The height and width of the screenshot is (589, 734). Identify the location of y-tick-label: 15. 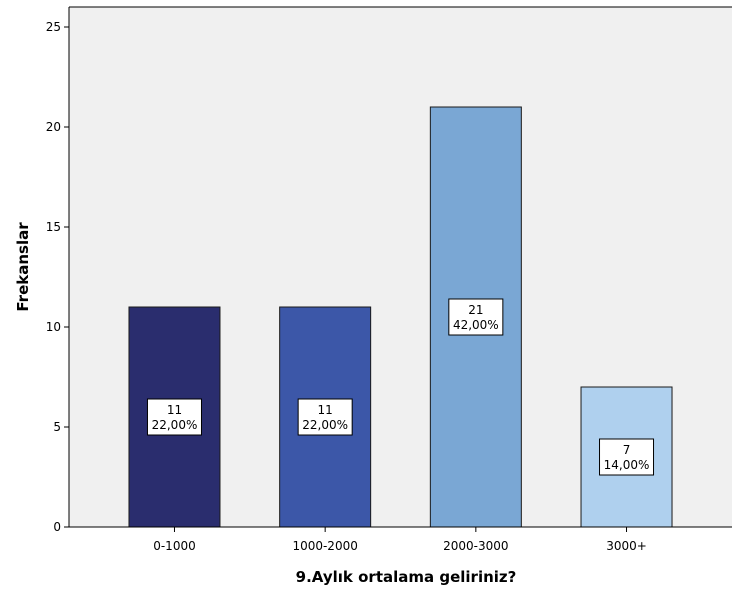
(53, 227).